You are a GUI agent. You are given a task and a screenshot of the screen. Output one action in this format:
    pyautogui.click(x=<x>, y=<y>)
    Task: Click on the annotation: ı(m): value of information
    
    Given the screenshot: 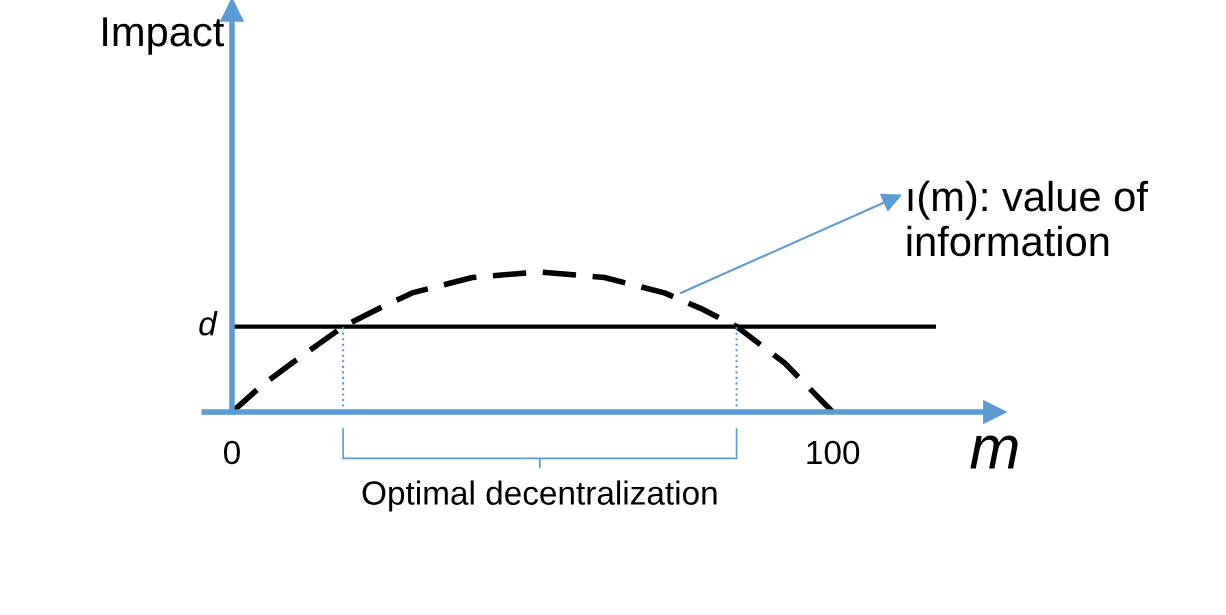 What is the action you would take?
    pyautogui.click(x=1027, y=218)
    